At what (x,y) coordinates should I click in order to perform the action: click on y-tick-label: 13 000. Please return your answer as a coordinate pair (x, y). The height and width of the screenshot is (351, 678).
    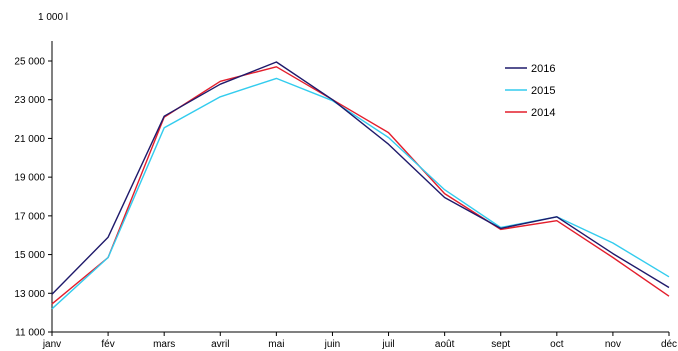
    Looking at the image, I should click on (29, 294).